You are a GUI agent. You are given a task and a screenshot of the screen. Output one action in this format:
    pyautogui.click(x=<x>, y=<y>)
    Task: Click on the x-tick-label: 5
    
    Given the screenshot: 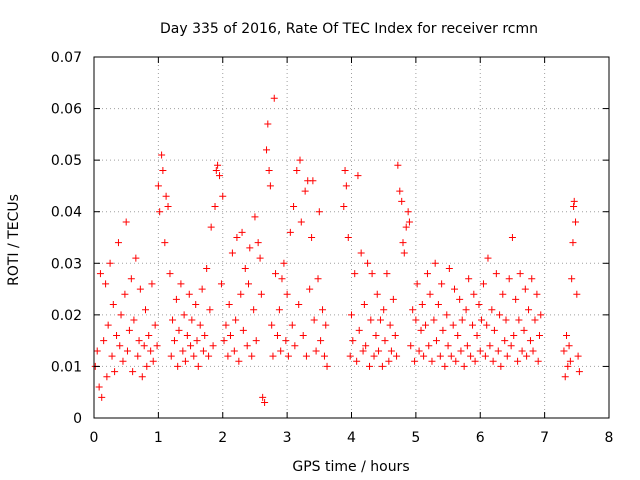 What is the action you would take?
    pyautogui.click(x=415, y=438)
    